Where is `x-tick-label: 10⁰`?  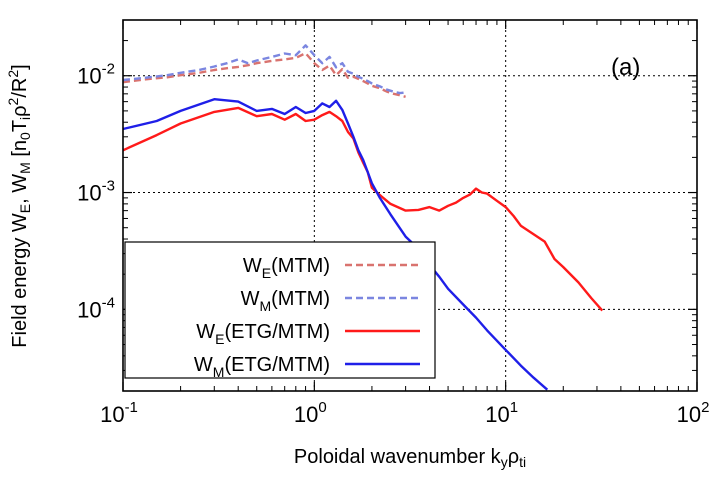 x-tick-label: 10⁰ is located at coordinates (310, 413).